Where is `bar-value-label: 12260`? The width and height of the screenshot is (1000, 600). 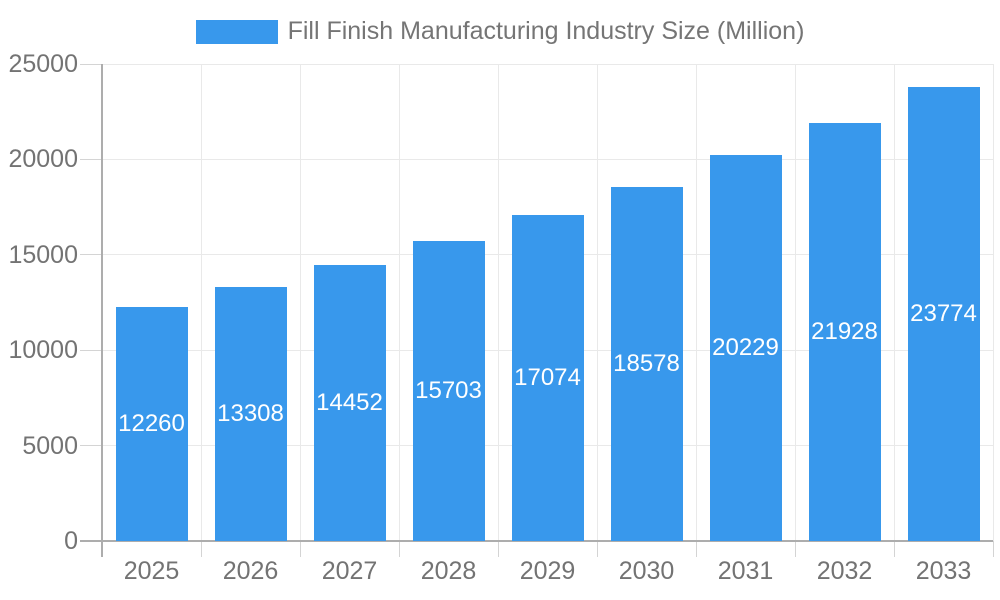 bar-value-label: 12260 is located at coordinates (151, 424).